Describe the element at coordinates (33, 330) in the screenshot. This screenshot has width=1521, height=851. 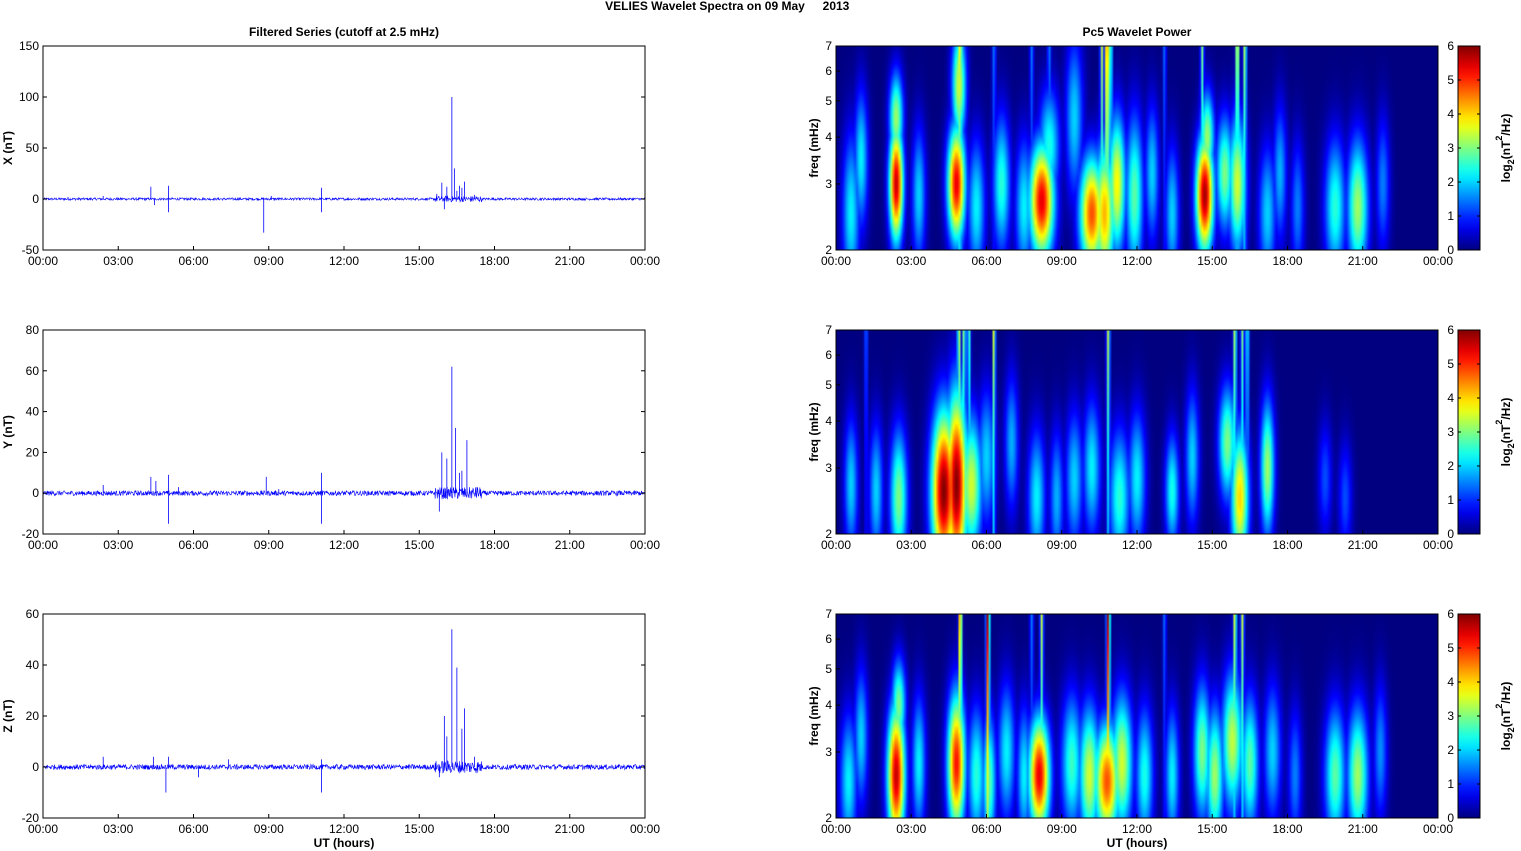
I see `y-tick-label: 80` at that location.